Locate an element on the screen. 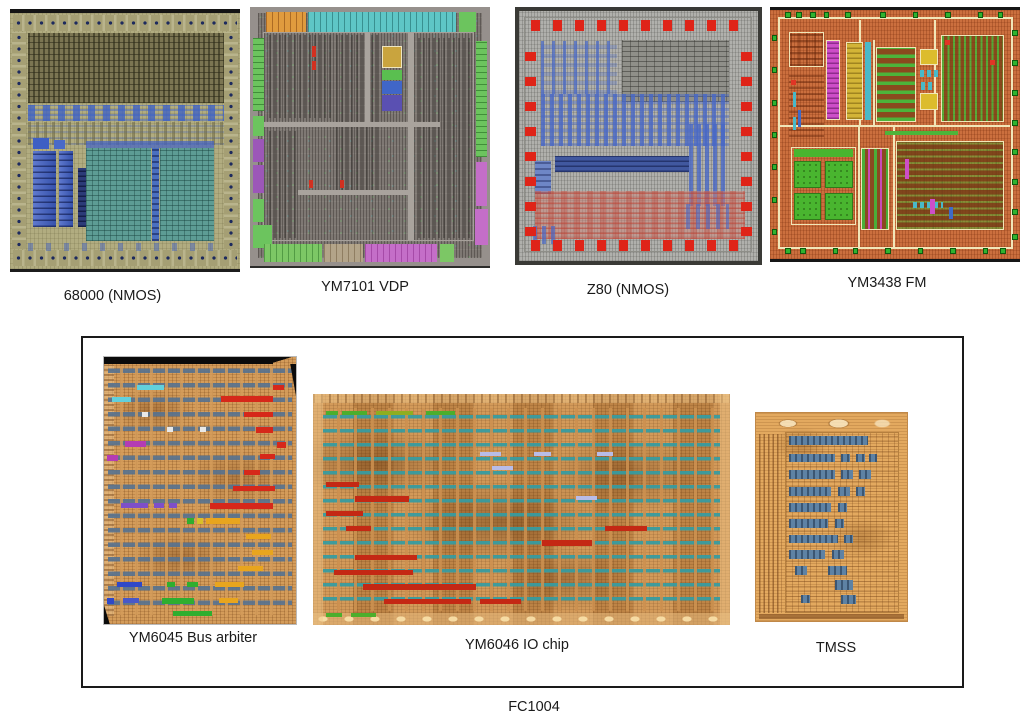  die-photo-ym6046 is located at coordinates (521, 509).